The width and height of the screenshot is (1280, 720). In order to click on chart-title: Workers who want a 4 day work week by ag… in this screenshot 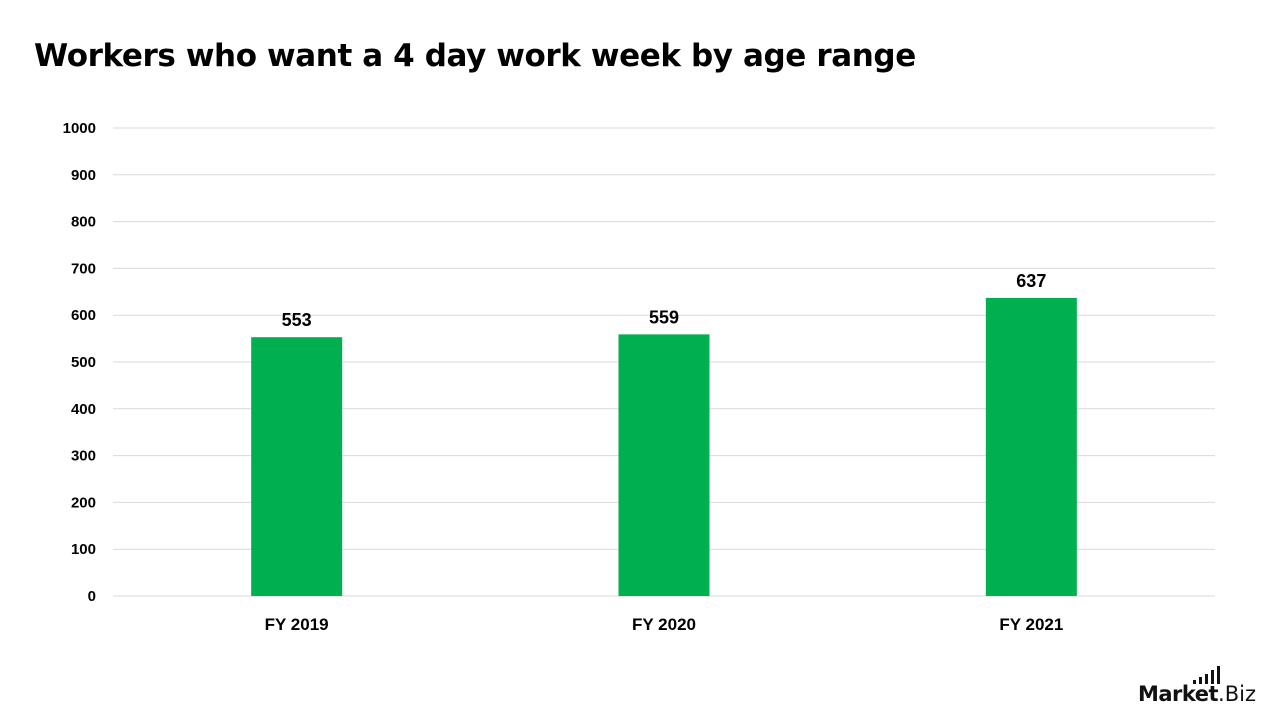, I will do `click(475, 56)`.